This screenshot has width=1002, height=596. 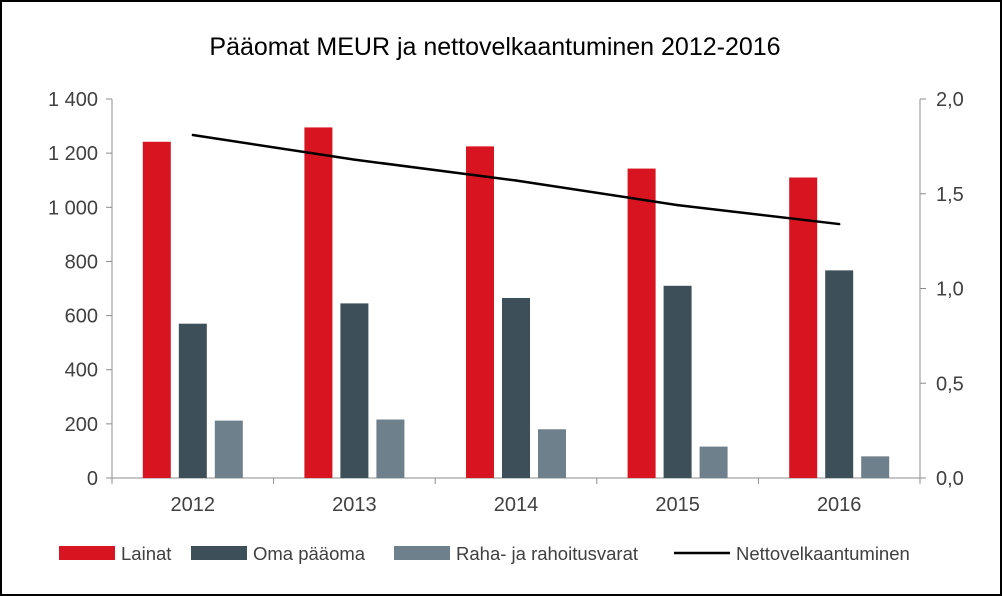 I want to click on left-axis-tick-label: 800, so click(x=81, y=262).